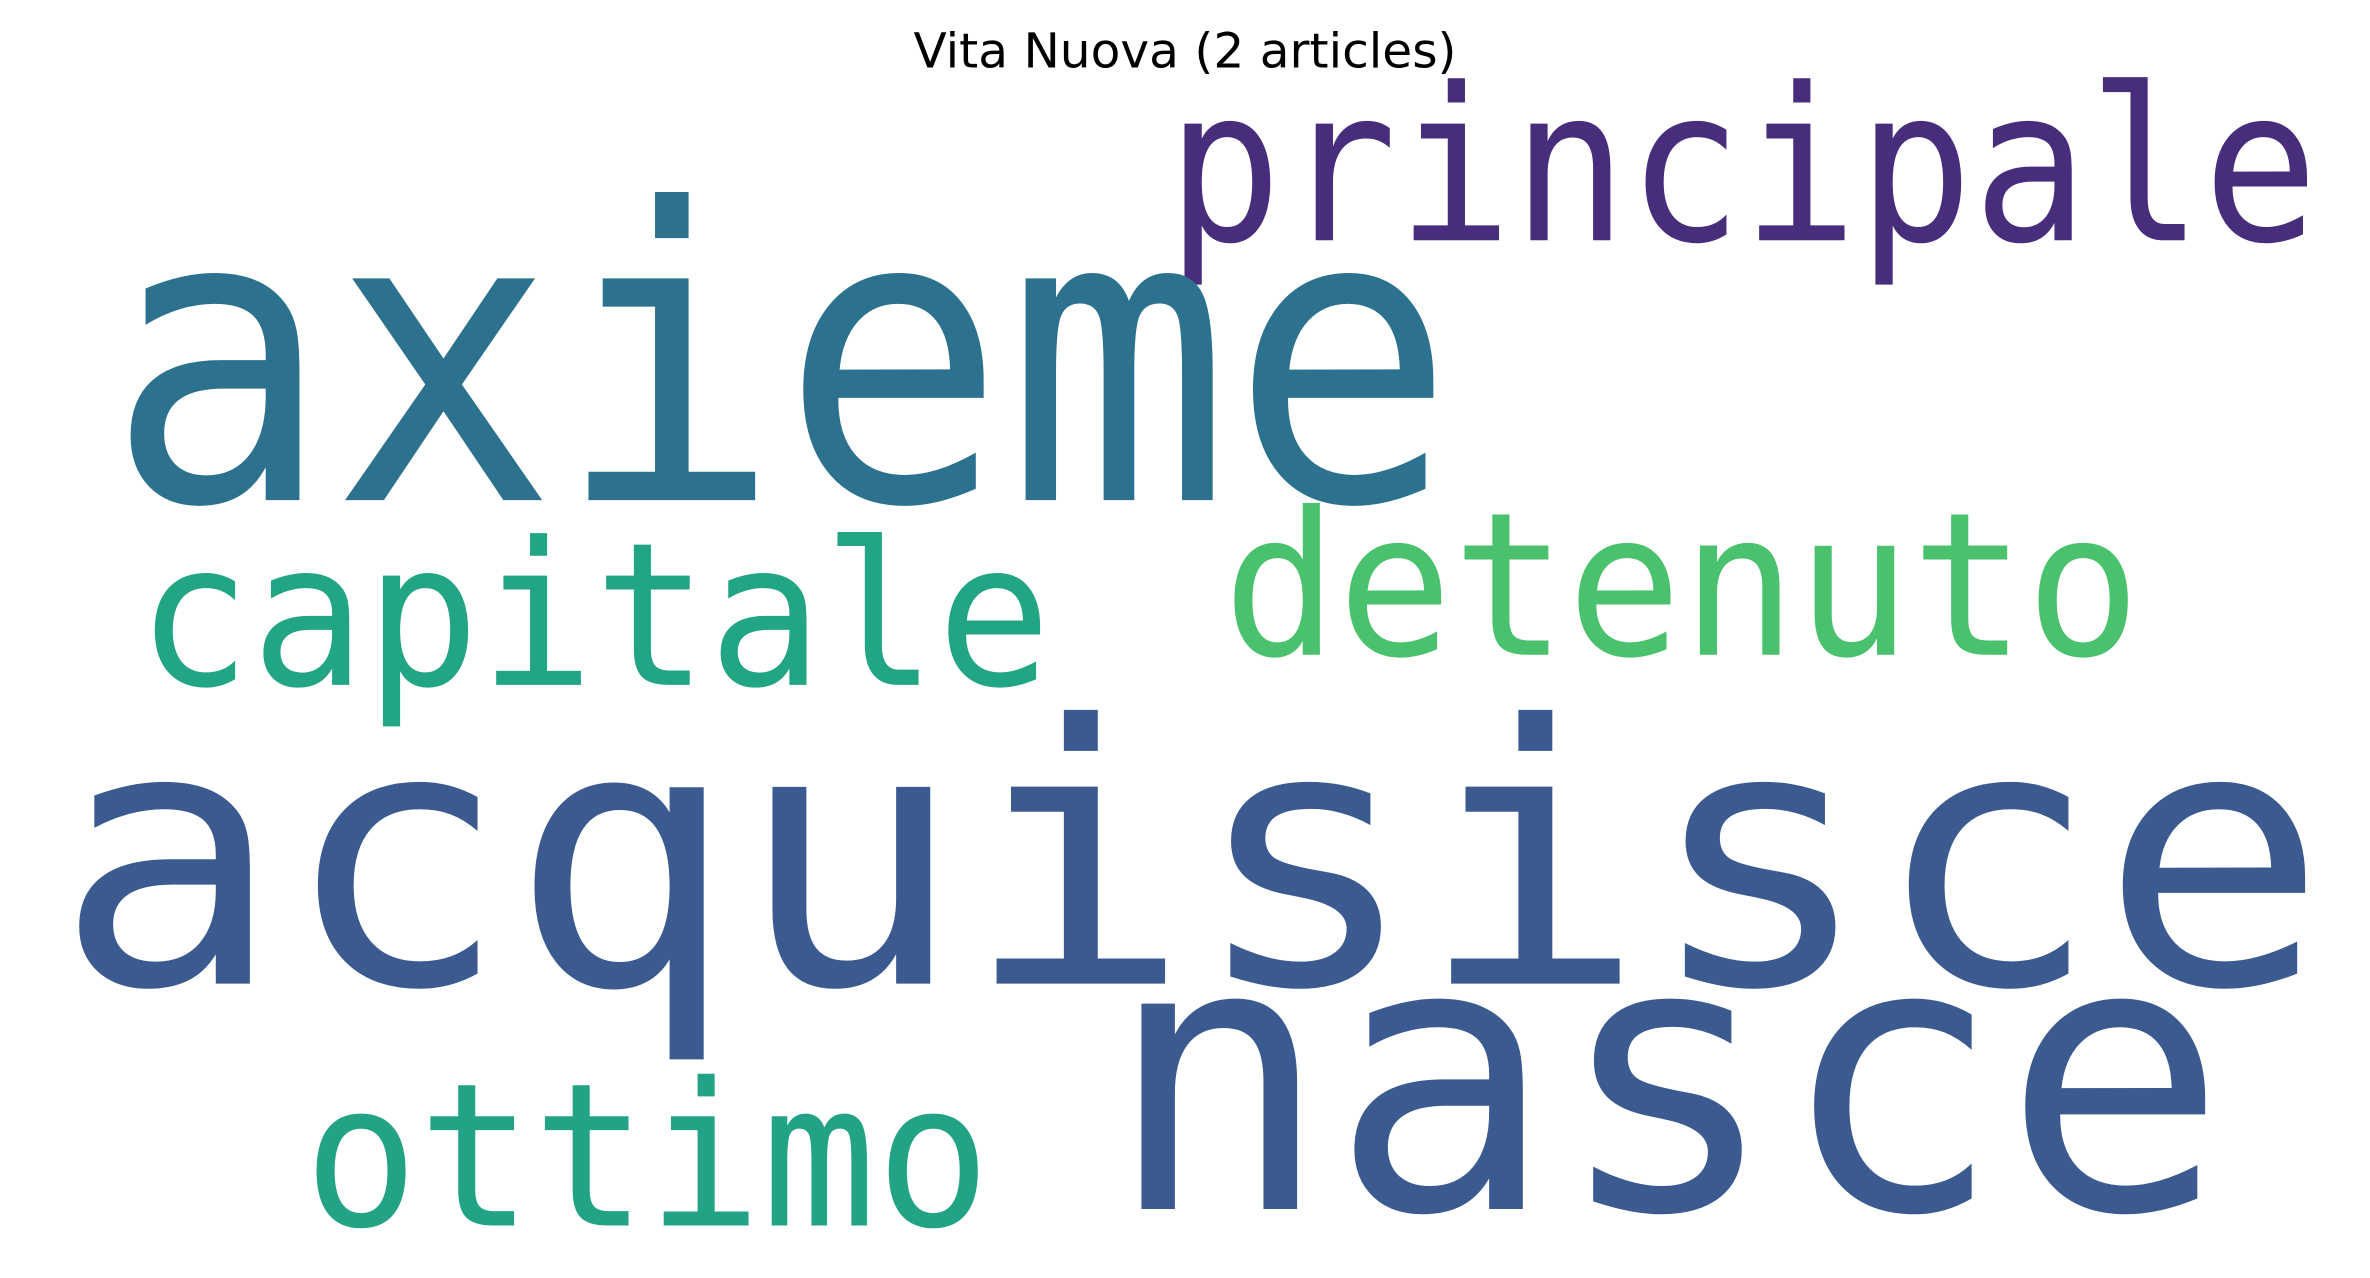 This screenshot has width=2370, height=1278. Describe the element at coordinates (1682, 587) in the screenshot. I see `word-detenuto: detenuto` at that location.